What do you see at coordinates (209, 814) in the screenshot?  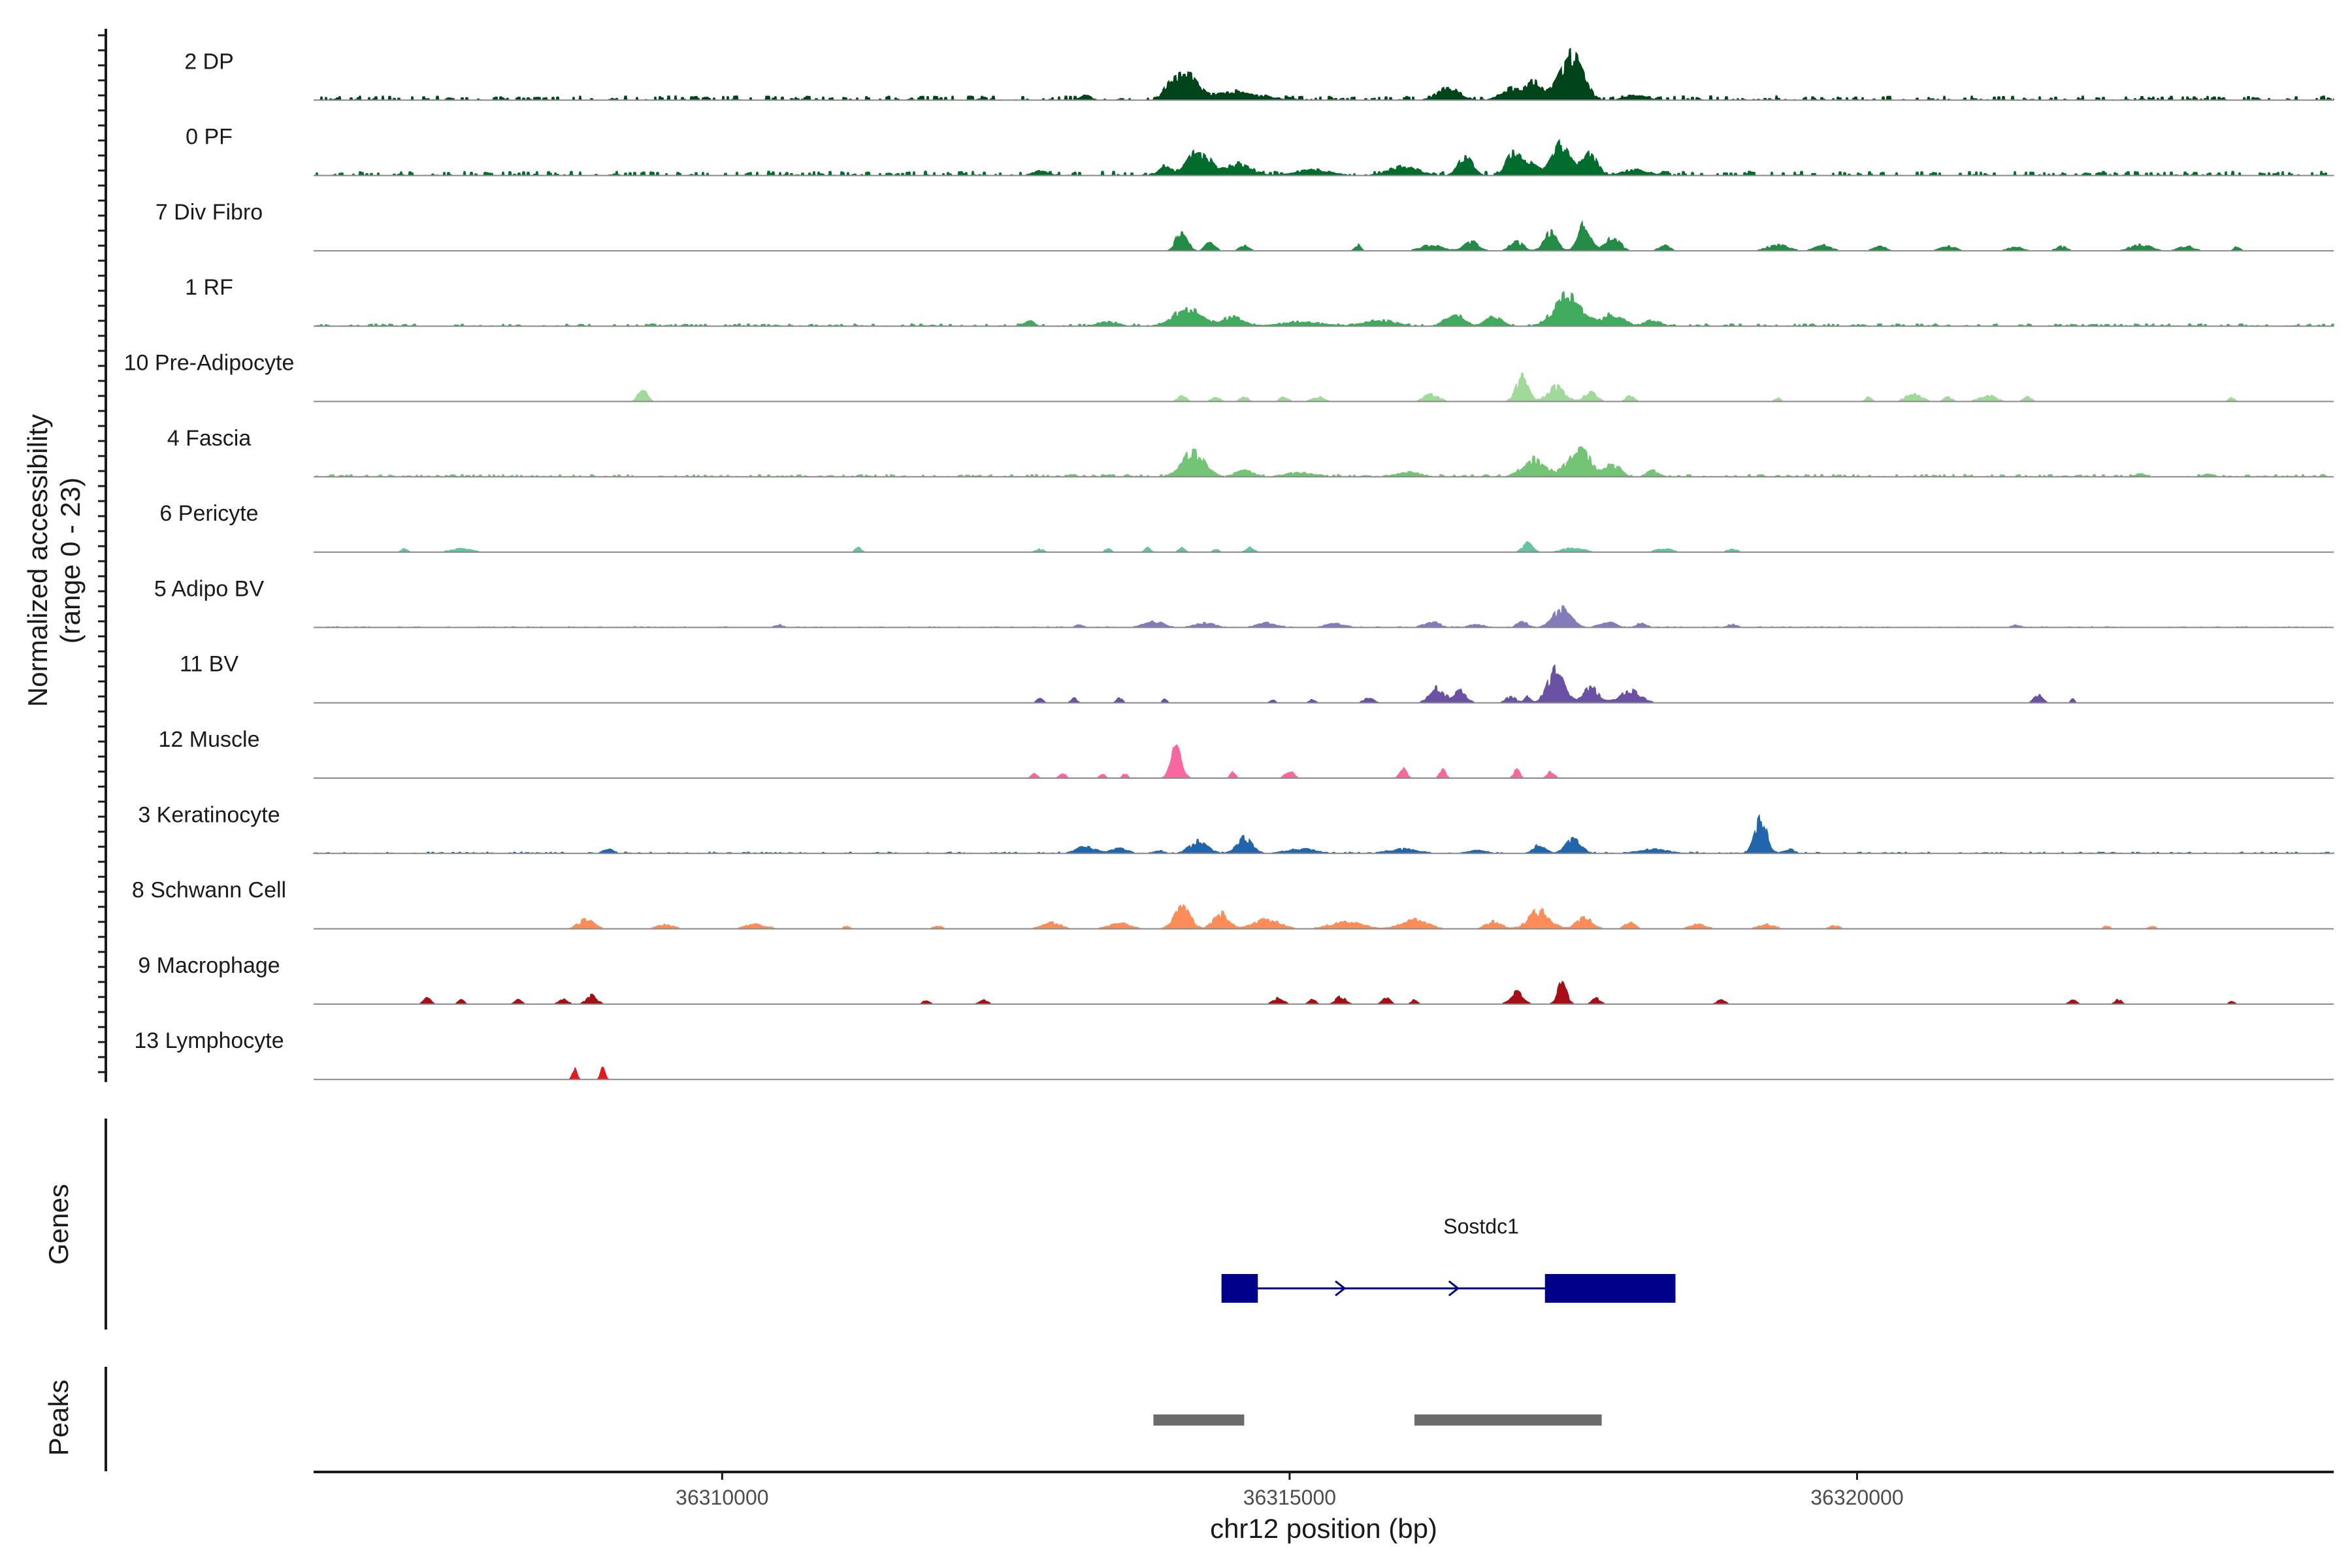 I see `track-label: 3 Keratinocyte` at bounding box center [209, 814].